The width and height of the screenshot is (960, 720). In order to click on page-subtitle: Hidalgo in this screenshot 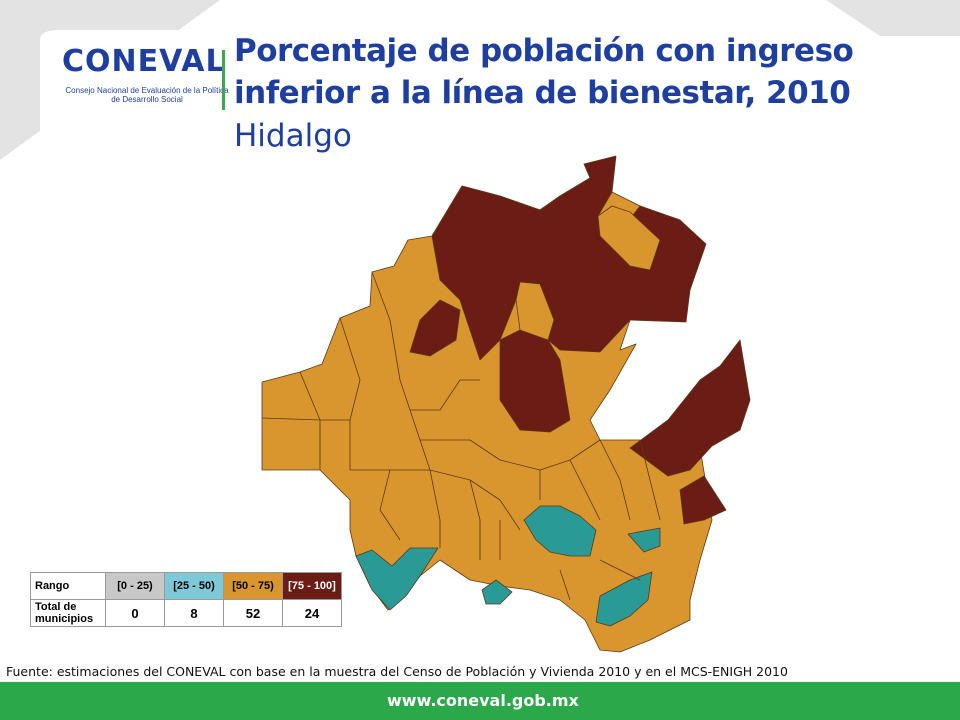, I will do `click(293, 136)`.